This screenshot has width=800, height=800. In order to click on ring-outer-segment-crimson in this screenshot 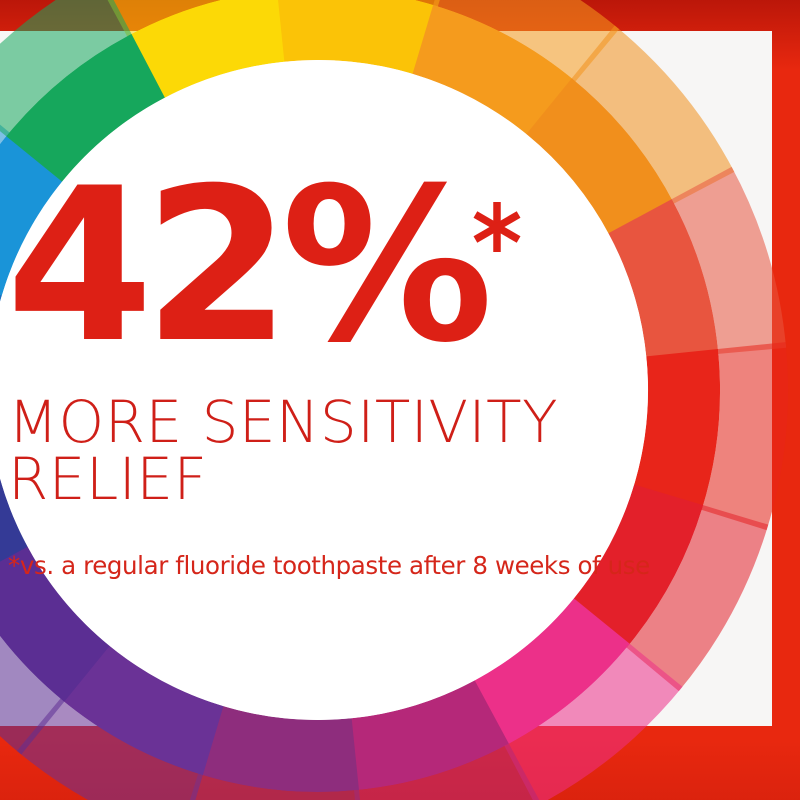, I will do `click(697, 598)`.